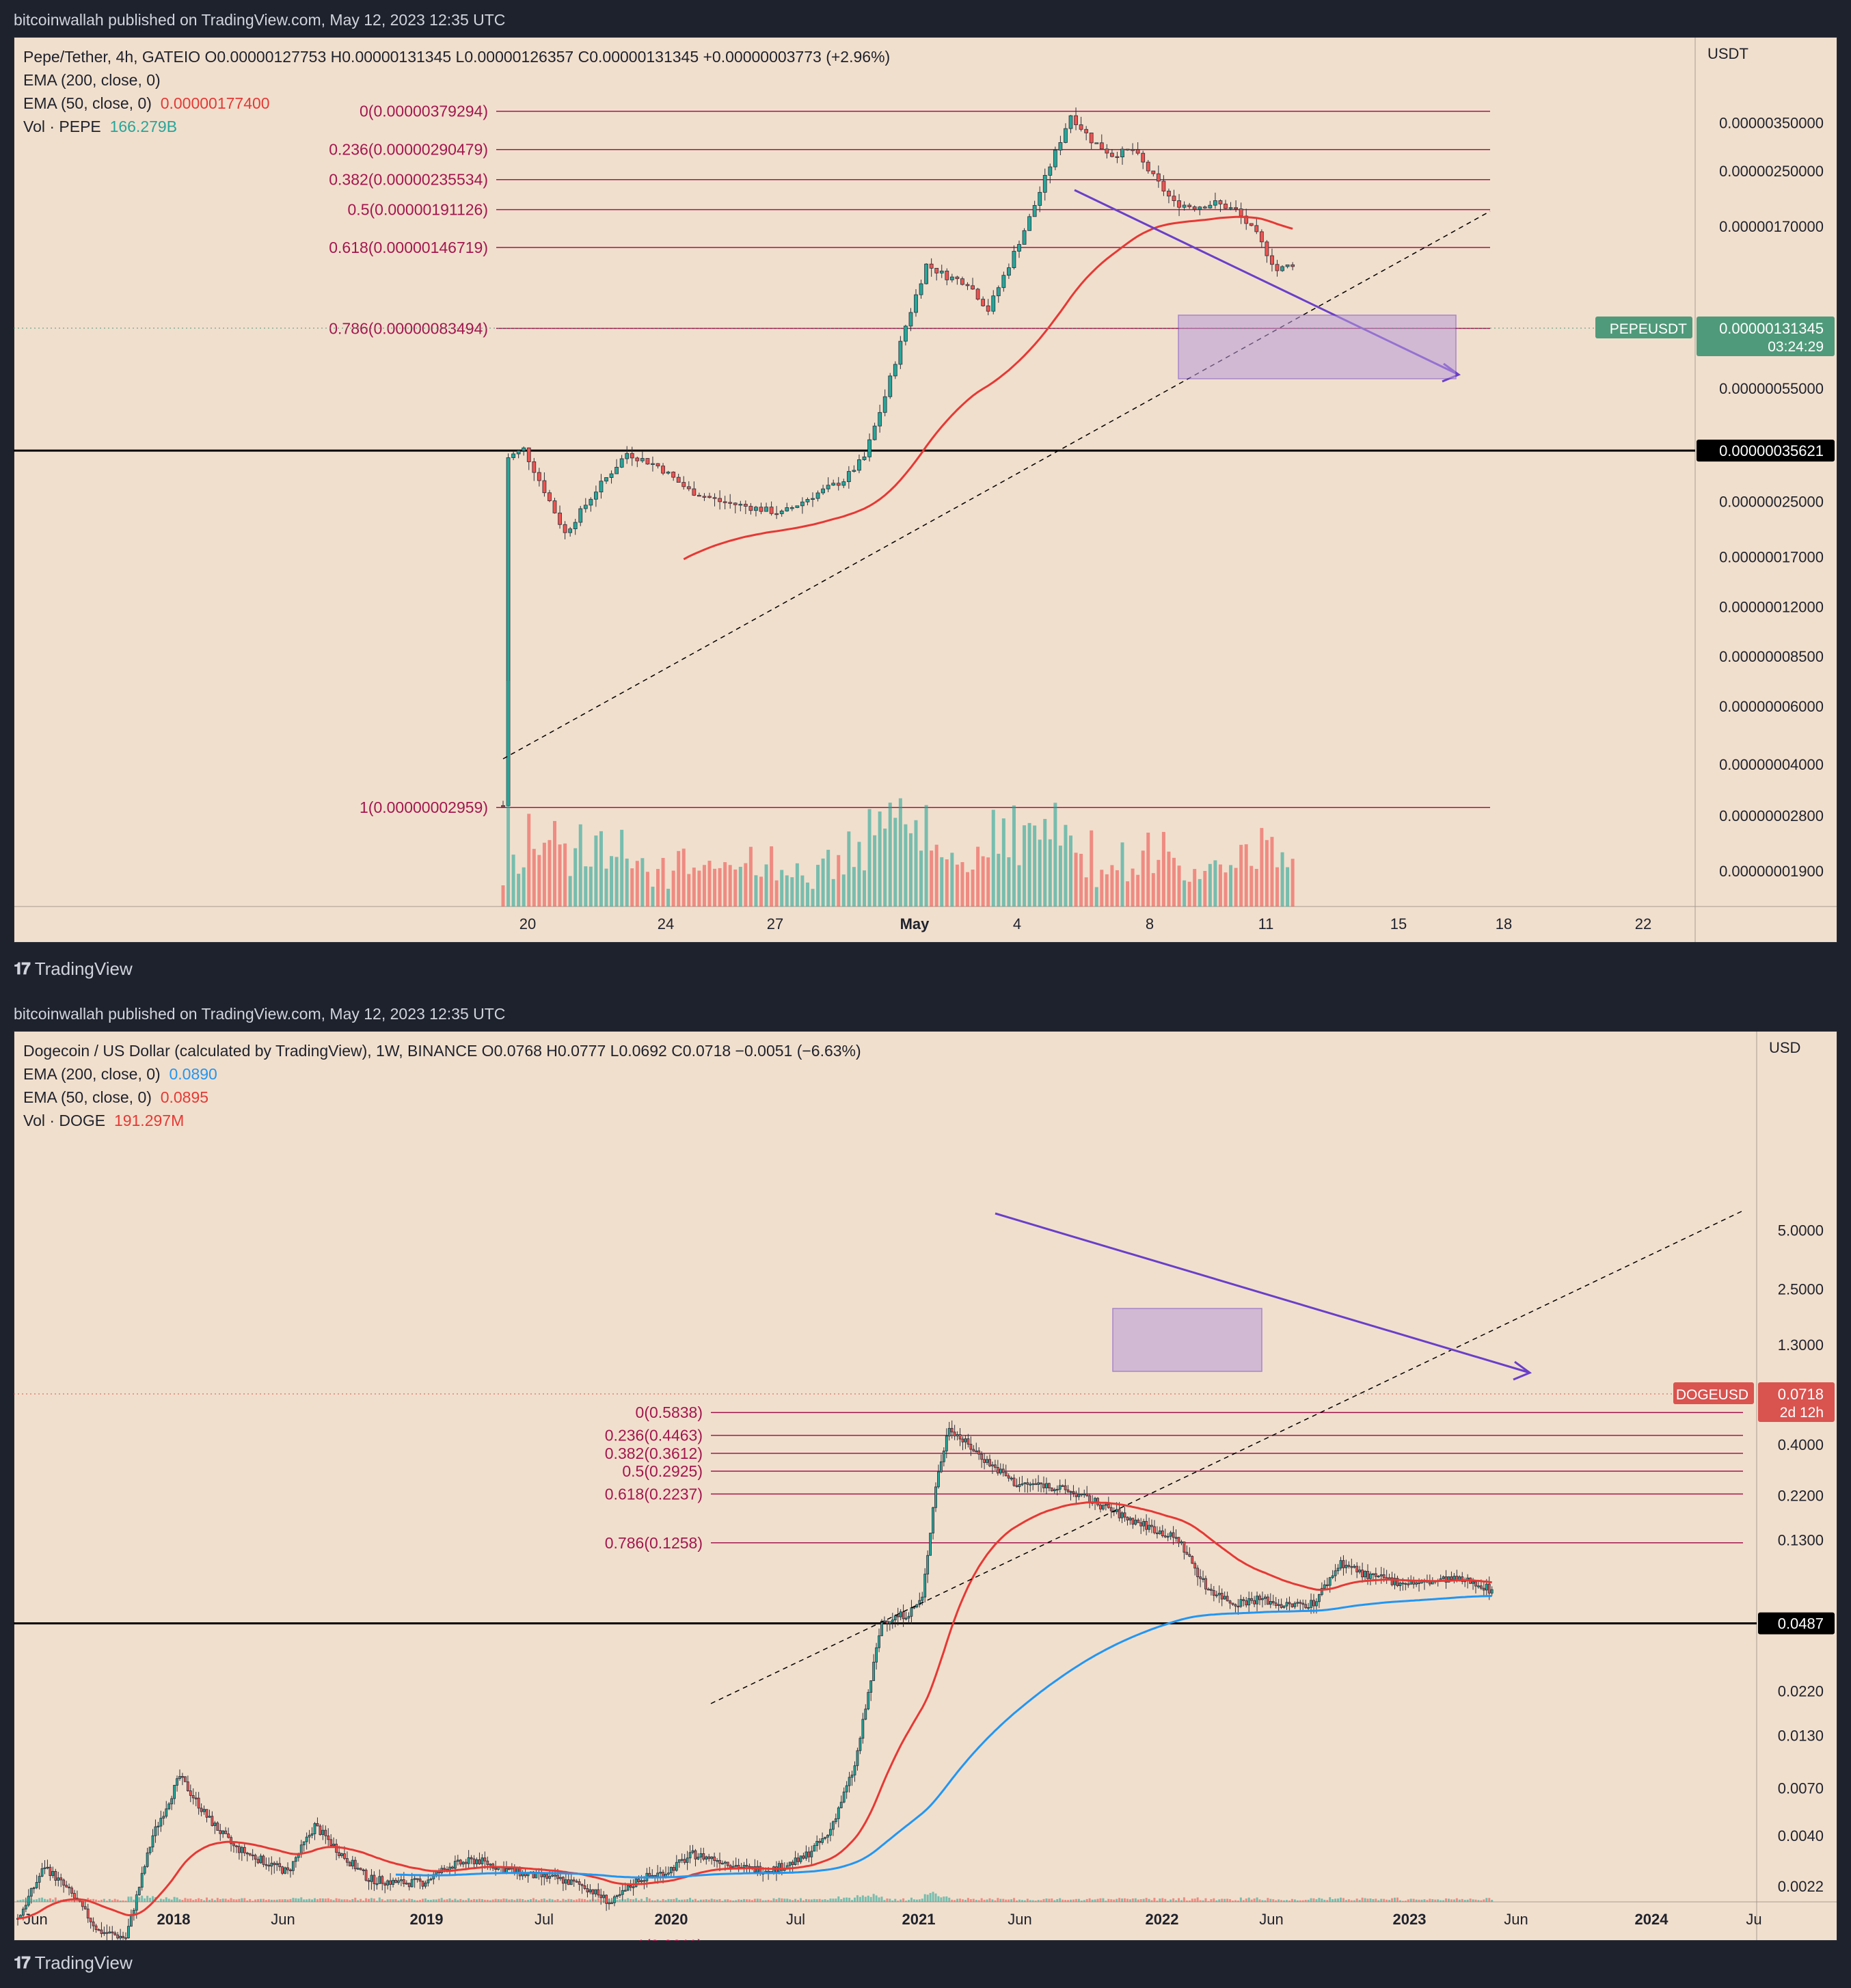 This screenshot has width=1851, height=1988. Describe the element at coordinates (283, 1919) in the screenshot. I see `time-tick-label: Jun` at that location.